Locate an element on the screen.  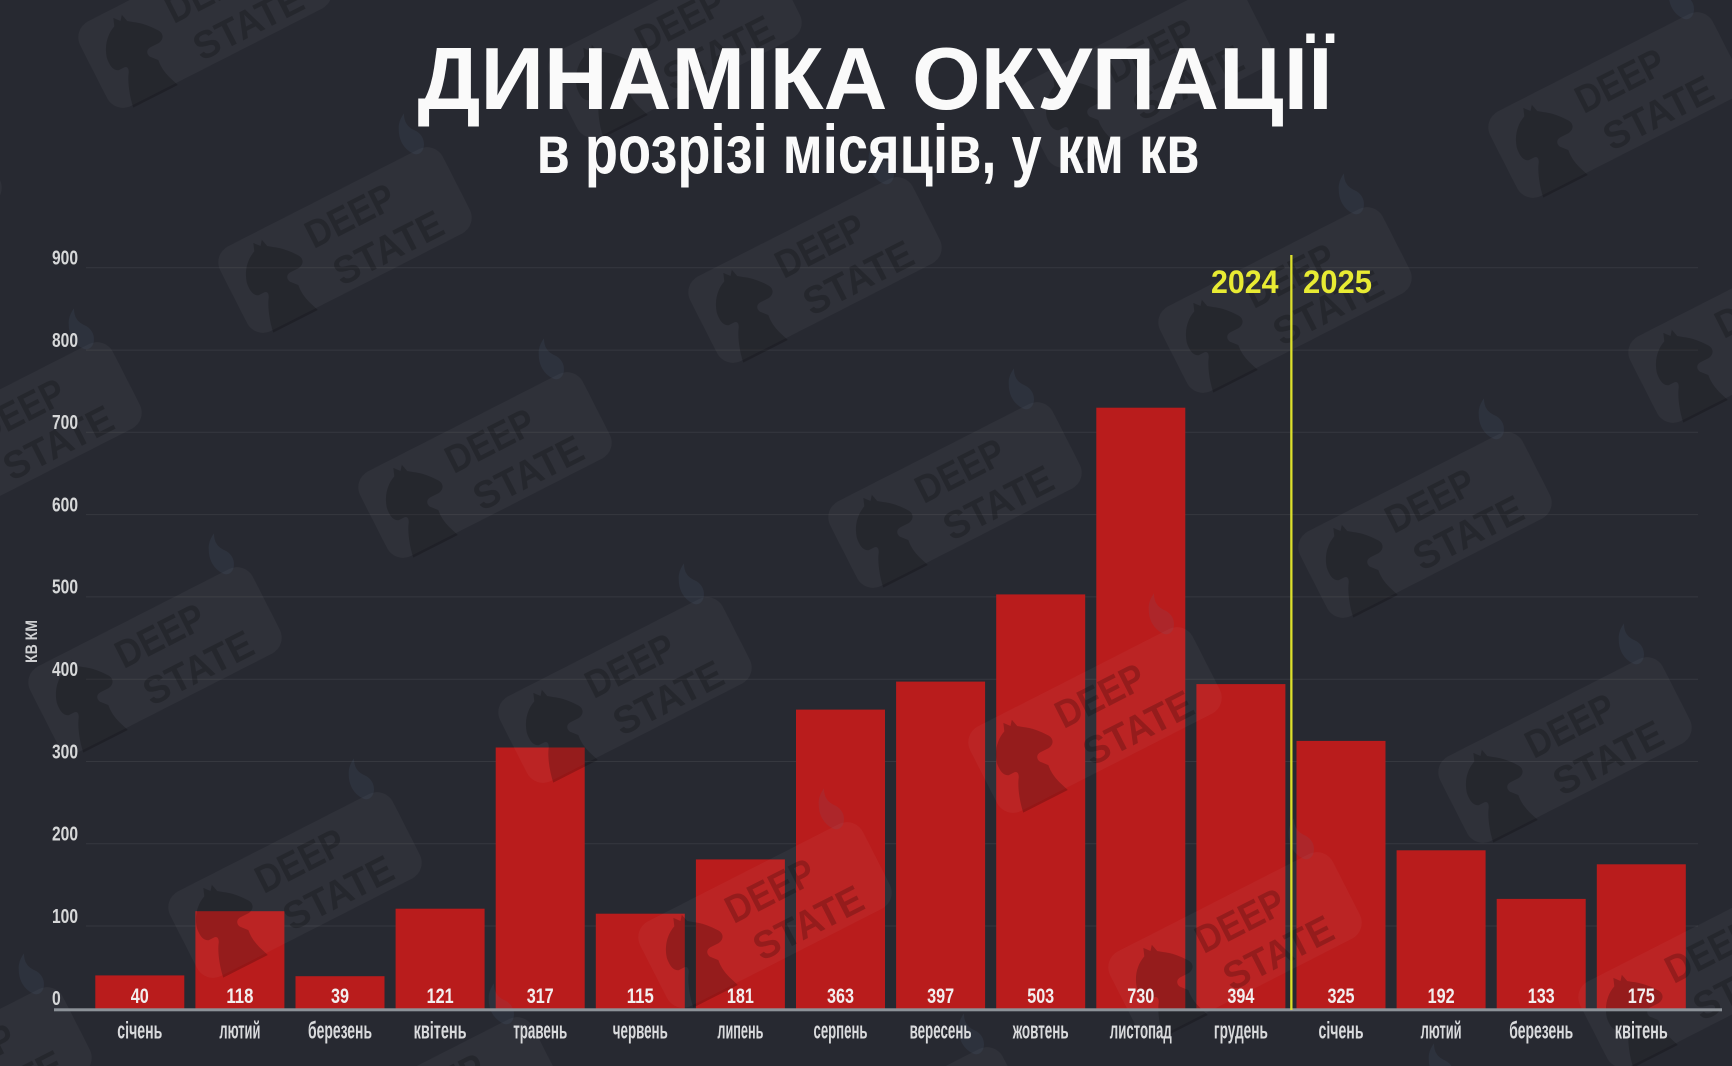
svg-text: 300 is located at coordinates (65, 752).